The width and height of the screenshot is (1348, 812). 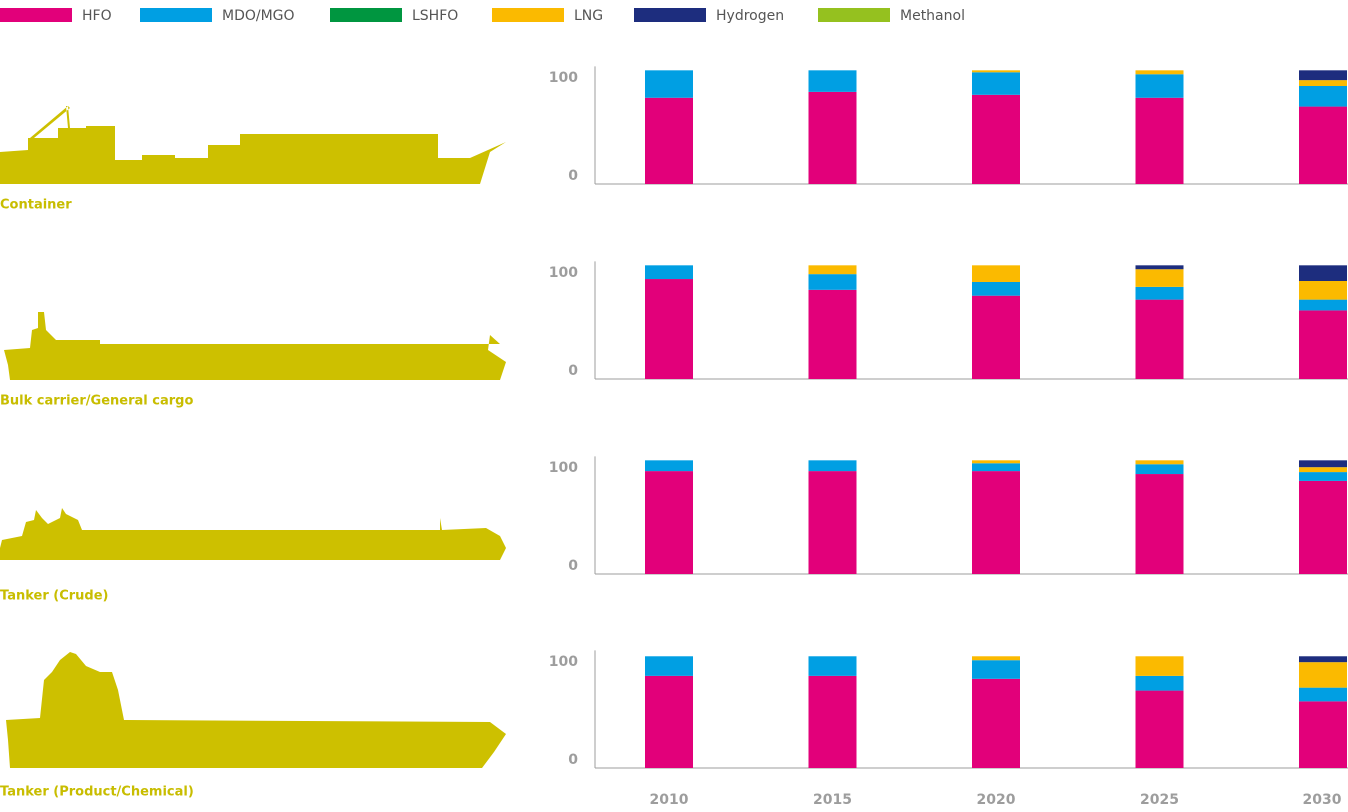 I want to click on x-tick-label: 2020, so click(x=996, y=800).